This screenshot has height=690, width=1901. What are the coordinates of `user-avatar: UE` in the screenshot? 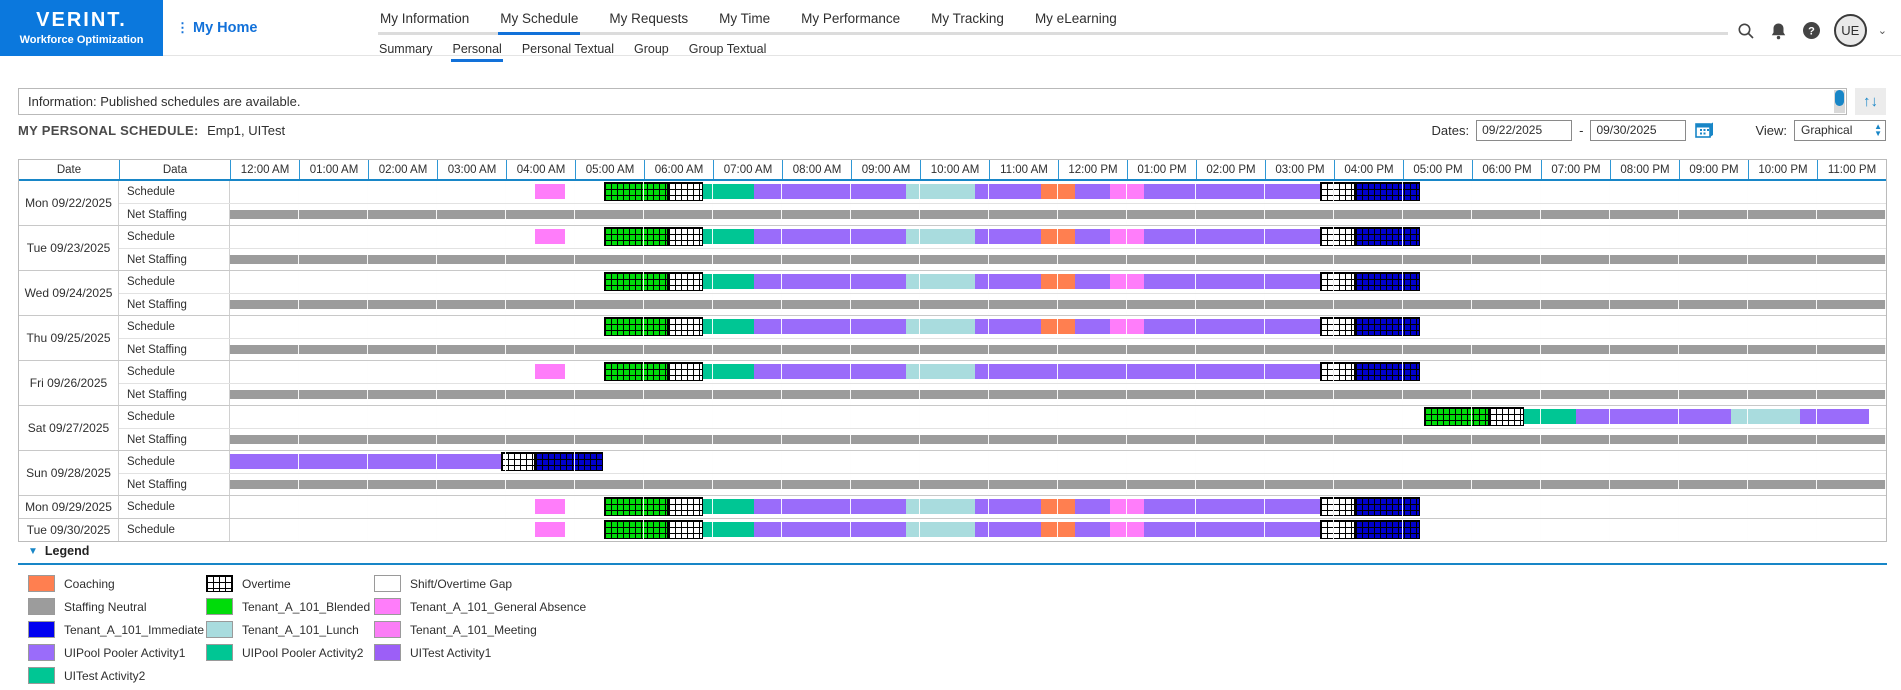 It's located at (1850, 30).